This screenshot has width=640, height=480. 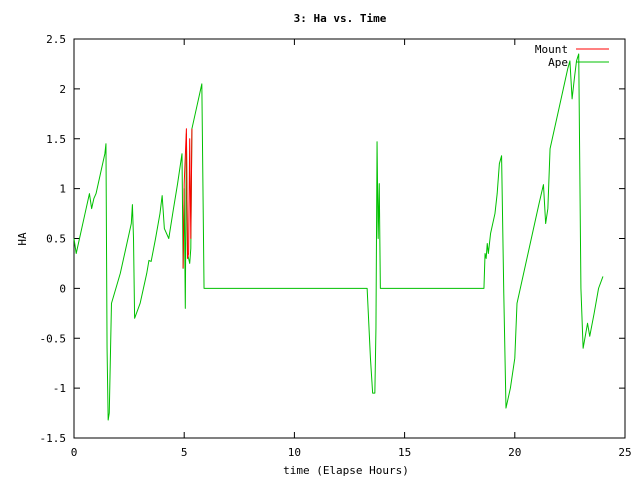 I want to click on chart-title: 3: Ha vs. Time, so click(x=340, y=18).